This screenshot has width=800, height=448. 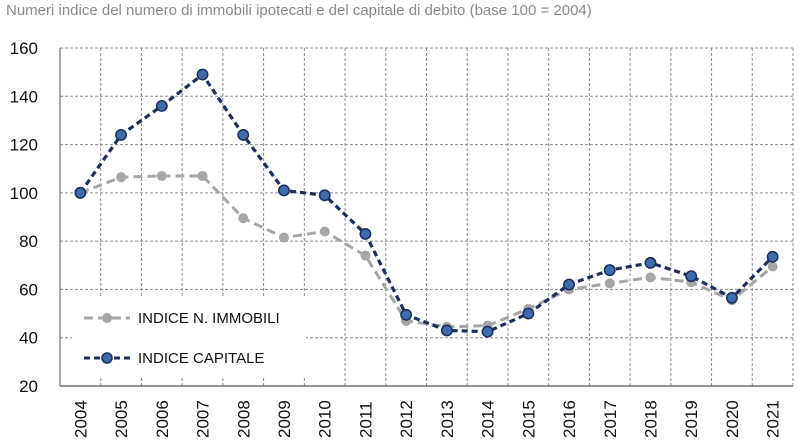 I want to click on y-tick-label: 20, so click(x=28, y=386).